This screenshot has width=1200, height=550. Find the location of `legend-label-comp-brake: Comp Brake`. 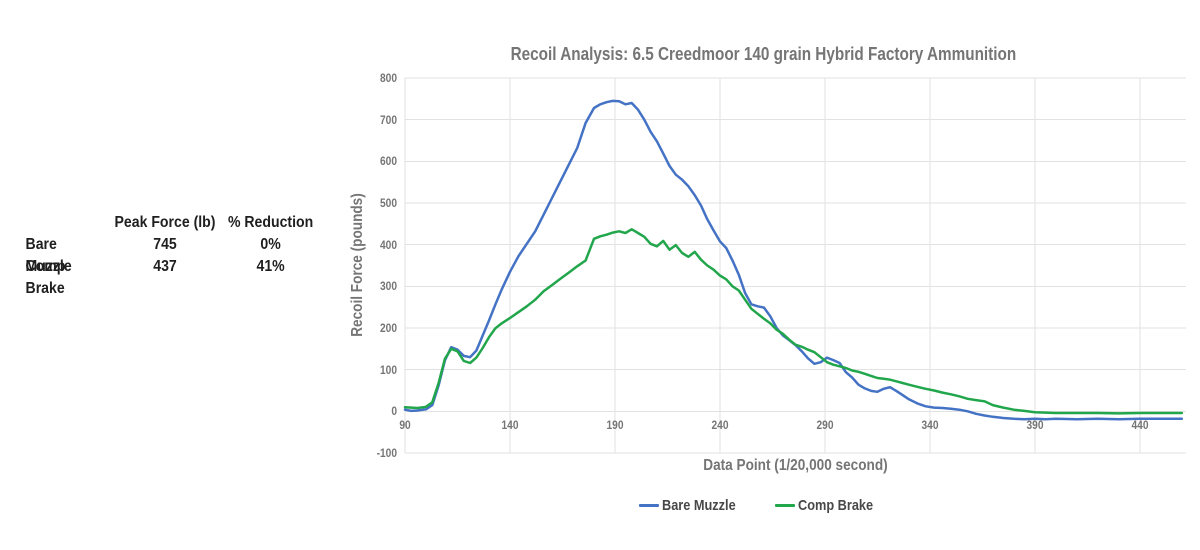

legend-label-comp-brake: Comp Brake is located at coordinates (836, 505).